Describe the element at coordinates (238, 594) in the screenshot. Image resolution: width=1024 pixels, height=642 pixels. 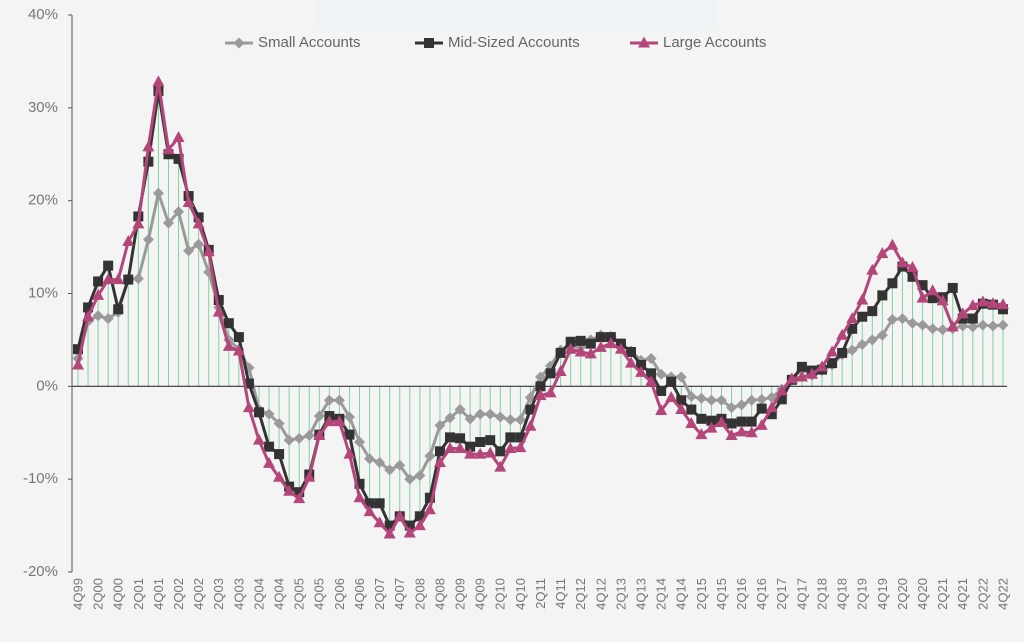
I see `x-tick-label: 4Q03` at that location.